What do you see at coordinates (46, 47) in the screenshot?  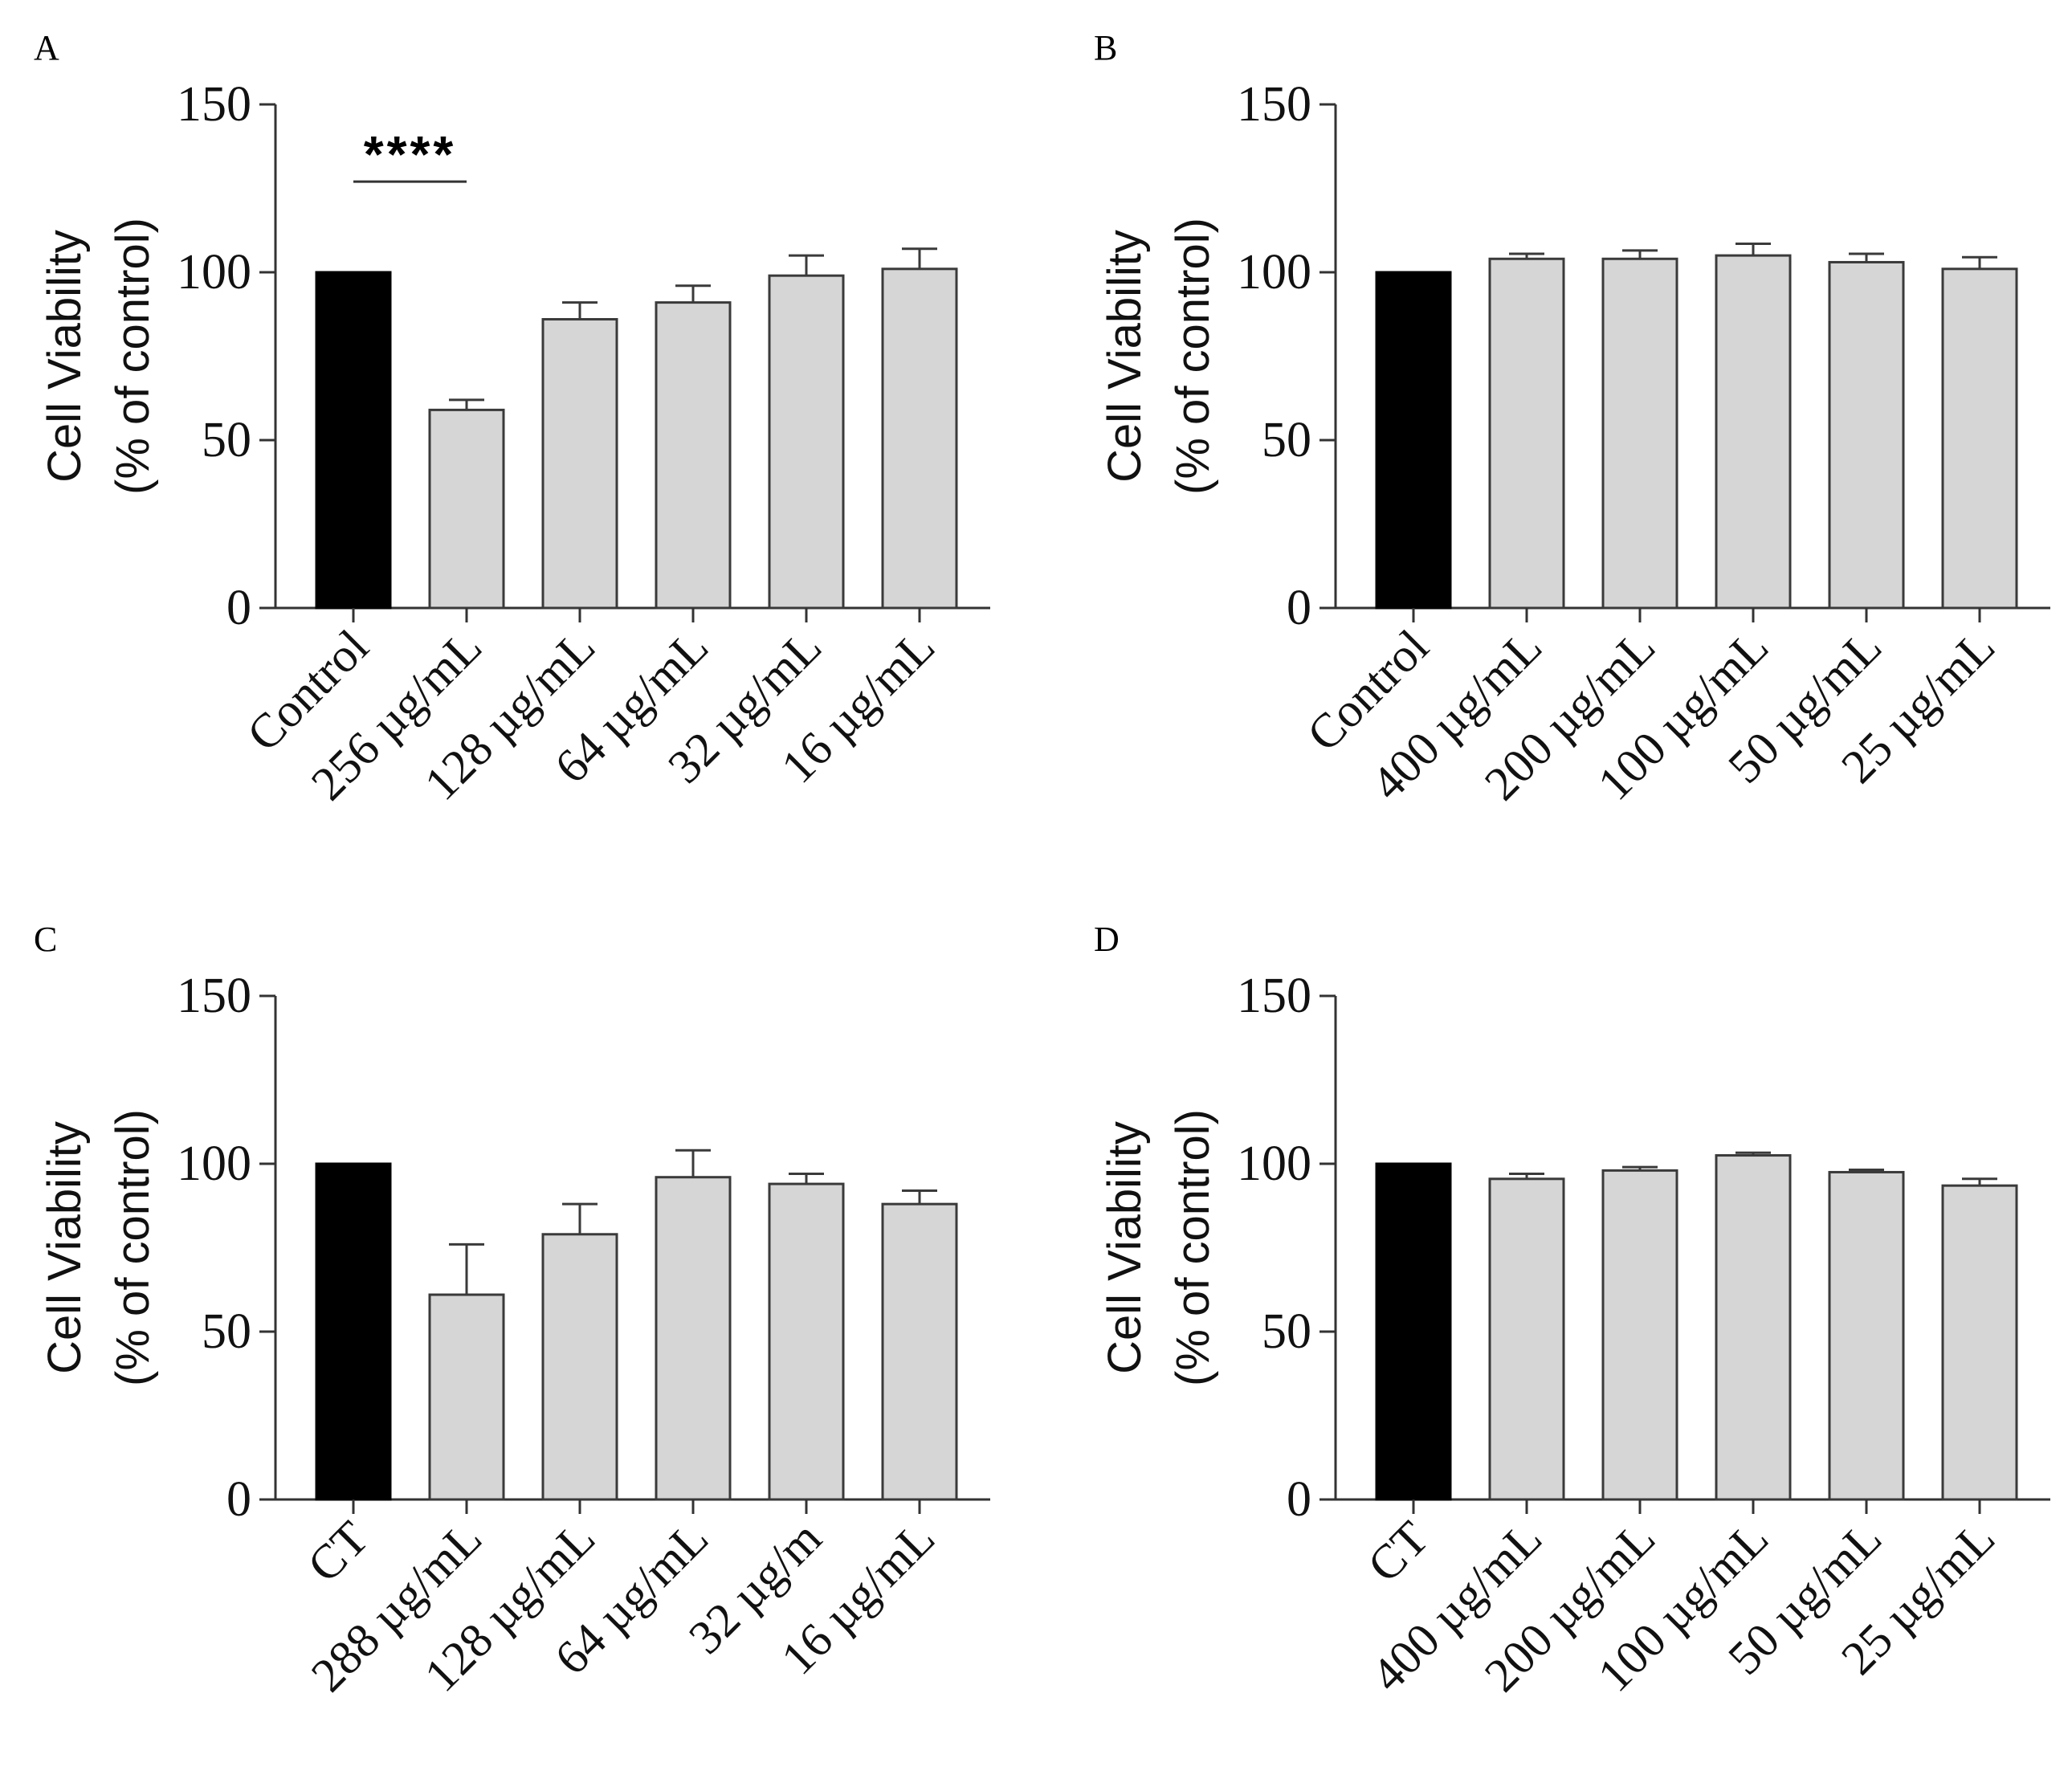 I see `panel-label: A` at bounding box center [46, 47].